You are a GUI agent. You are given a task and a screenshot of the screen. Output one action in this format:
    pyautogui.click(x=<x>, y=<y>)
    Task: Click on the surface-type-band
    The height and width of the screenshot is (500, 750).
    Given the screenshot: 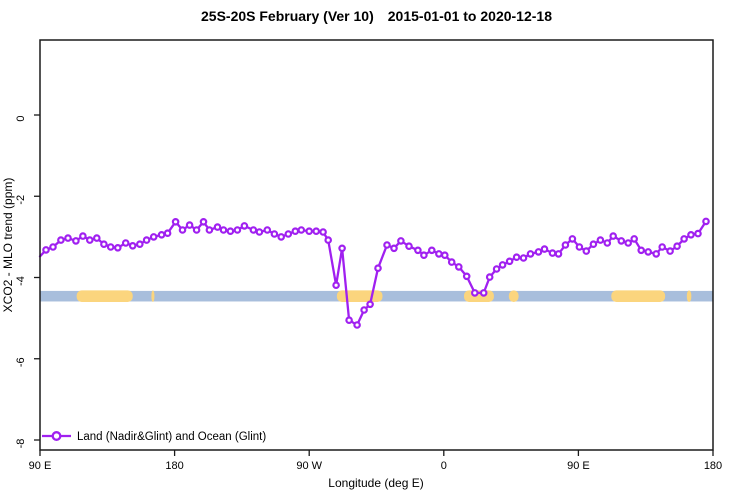 What is the action you would take?
    pyautogui.click(x=376, y=296)
    